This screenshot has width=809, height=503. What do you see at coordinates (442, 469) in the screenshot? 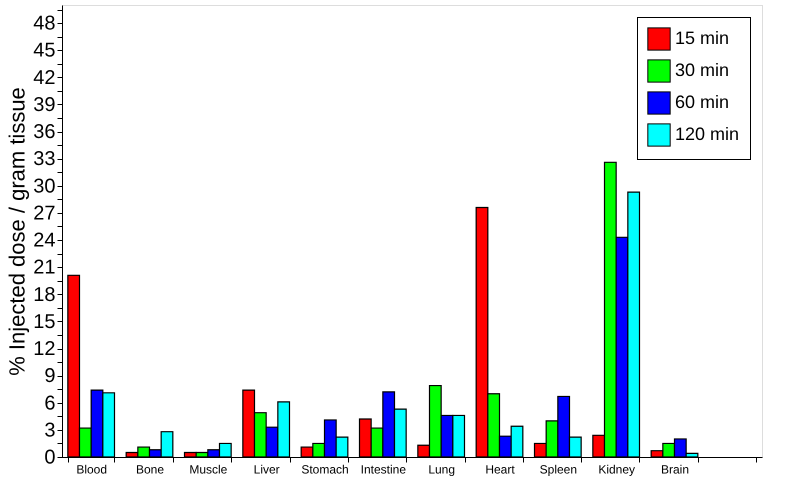
I see `x-tick-label: Lung` at bounding box center [442, 469].